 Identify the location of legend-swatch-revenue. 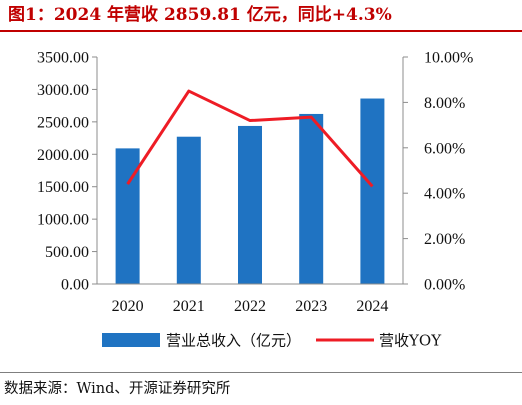
(131, 340).